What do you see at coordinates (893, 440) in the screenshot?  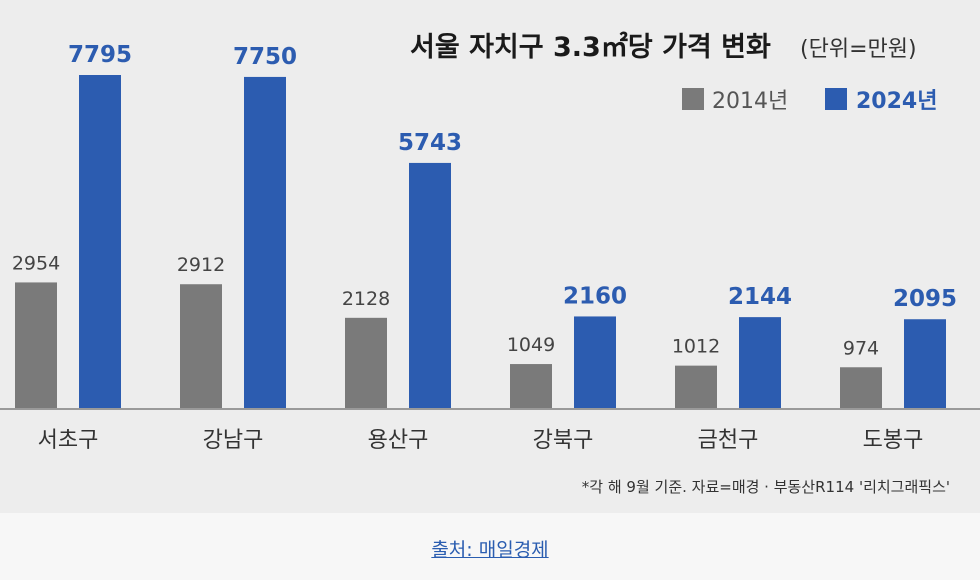 I see `category-label-5: 도봉구` at bounding box center [893, 440].